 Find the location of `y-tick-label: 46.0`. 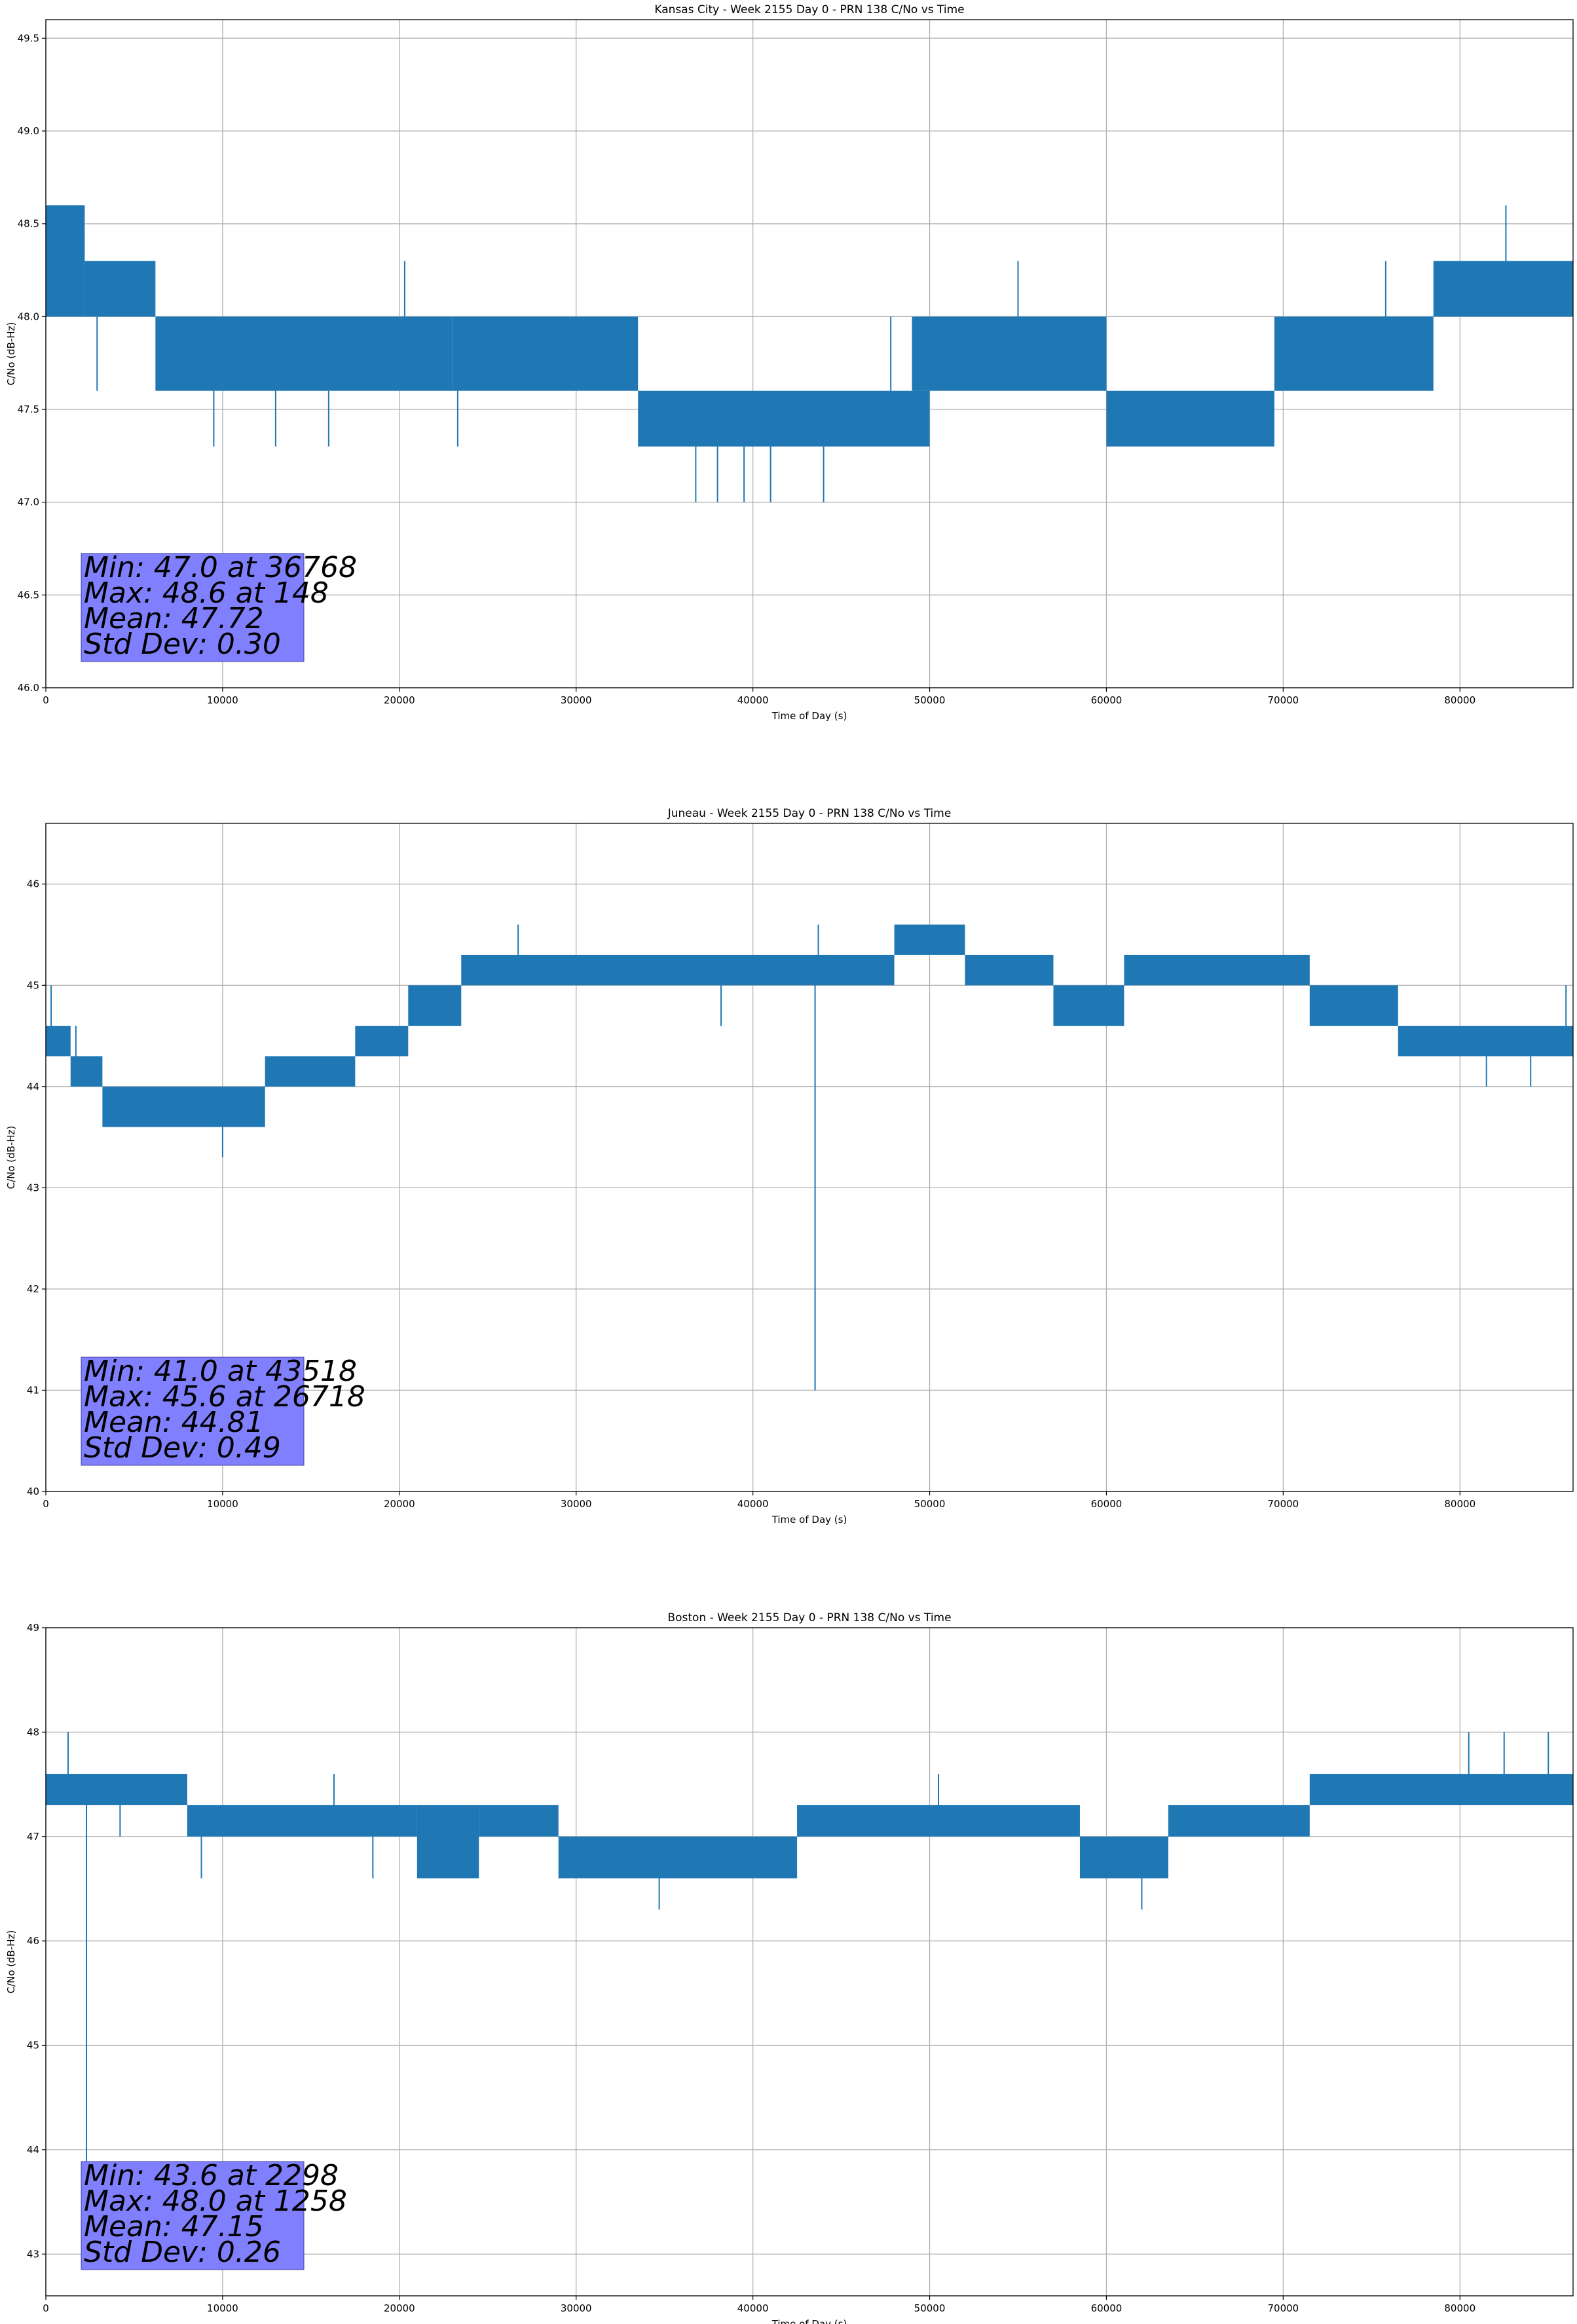

y-tick-label: 46.0 is located at coordinates (28, 688).